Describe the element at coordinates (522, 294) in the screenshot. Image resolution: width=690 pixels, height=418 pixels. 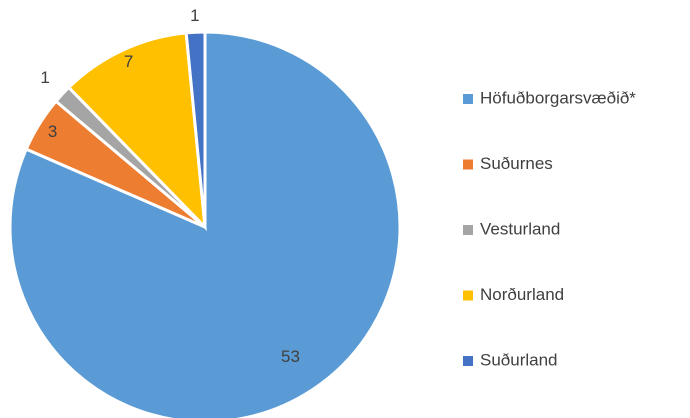
I see `legend-label: Norðurland` at that location.